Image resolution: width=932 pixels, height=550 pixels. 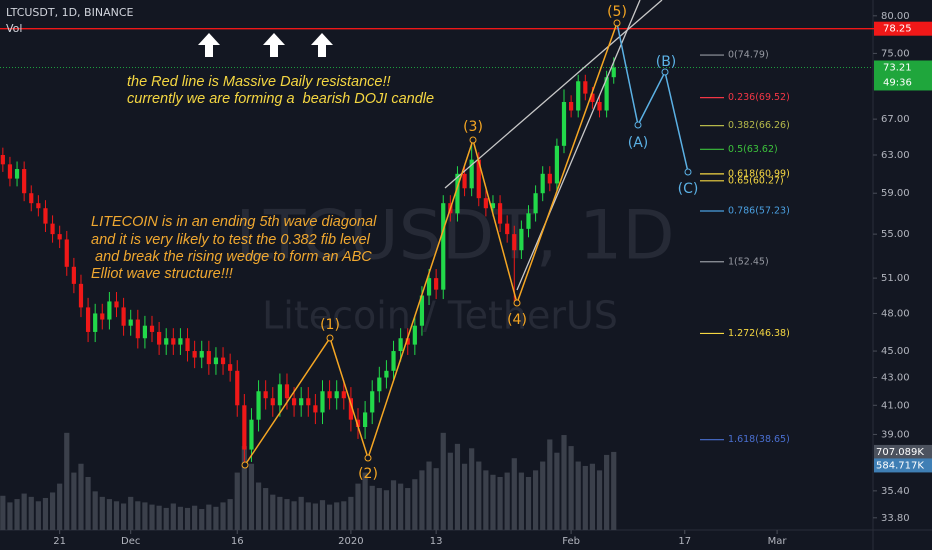 What do you see at coordinates (517, 320) in the screenshot?
I see `wave-label: (4)` at bounding box center [517, 320].